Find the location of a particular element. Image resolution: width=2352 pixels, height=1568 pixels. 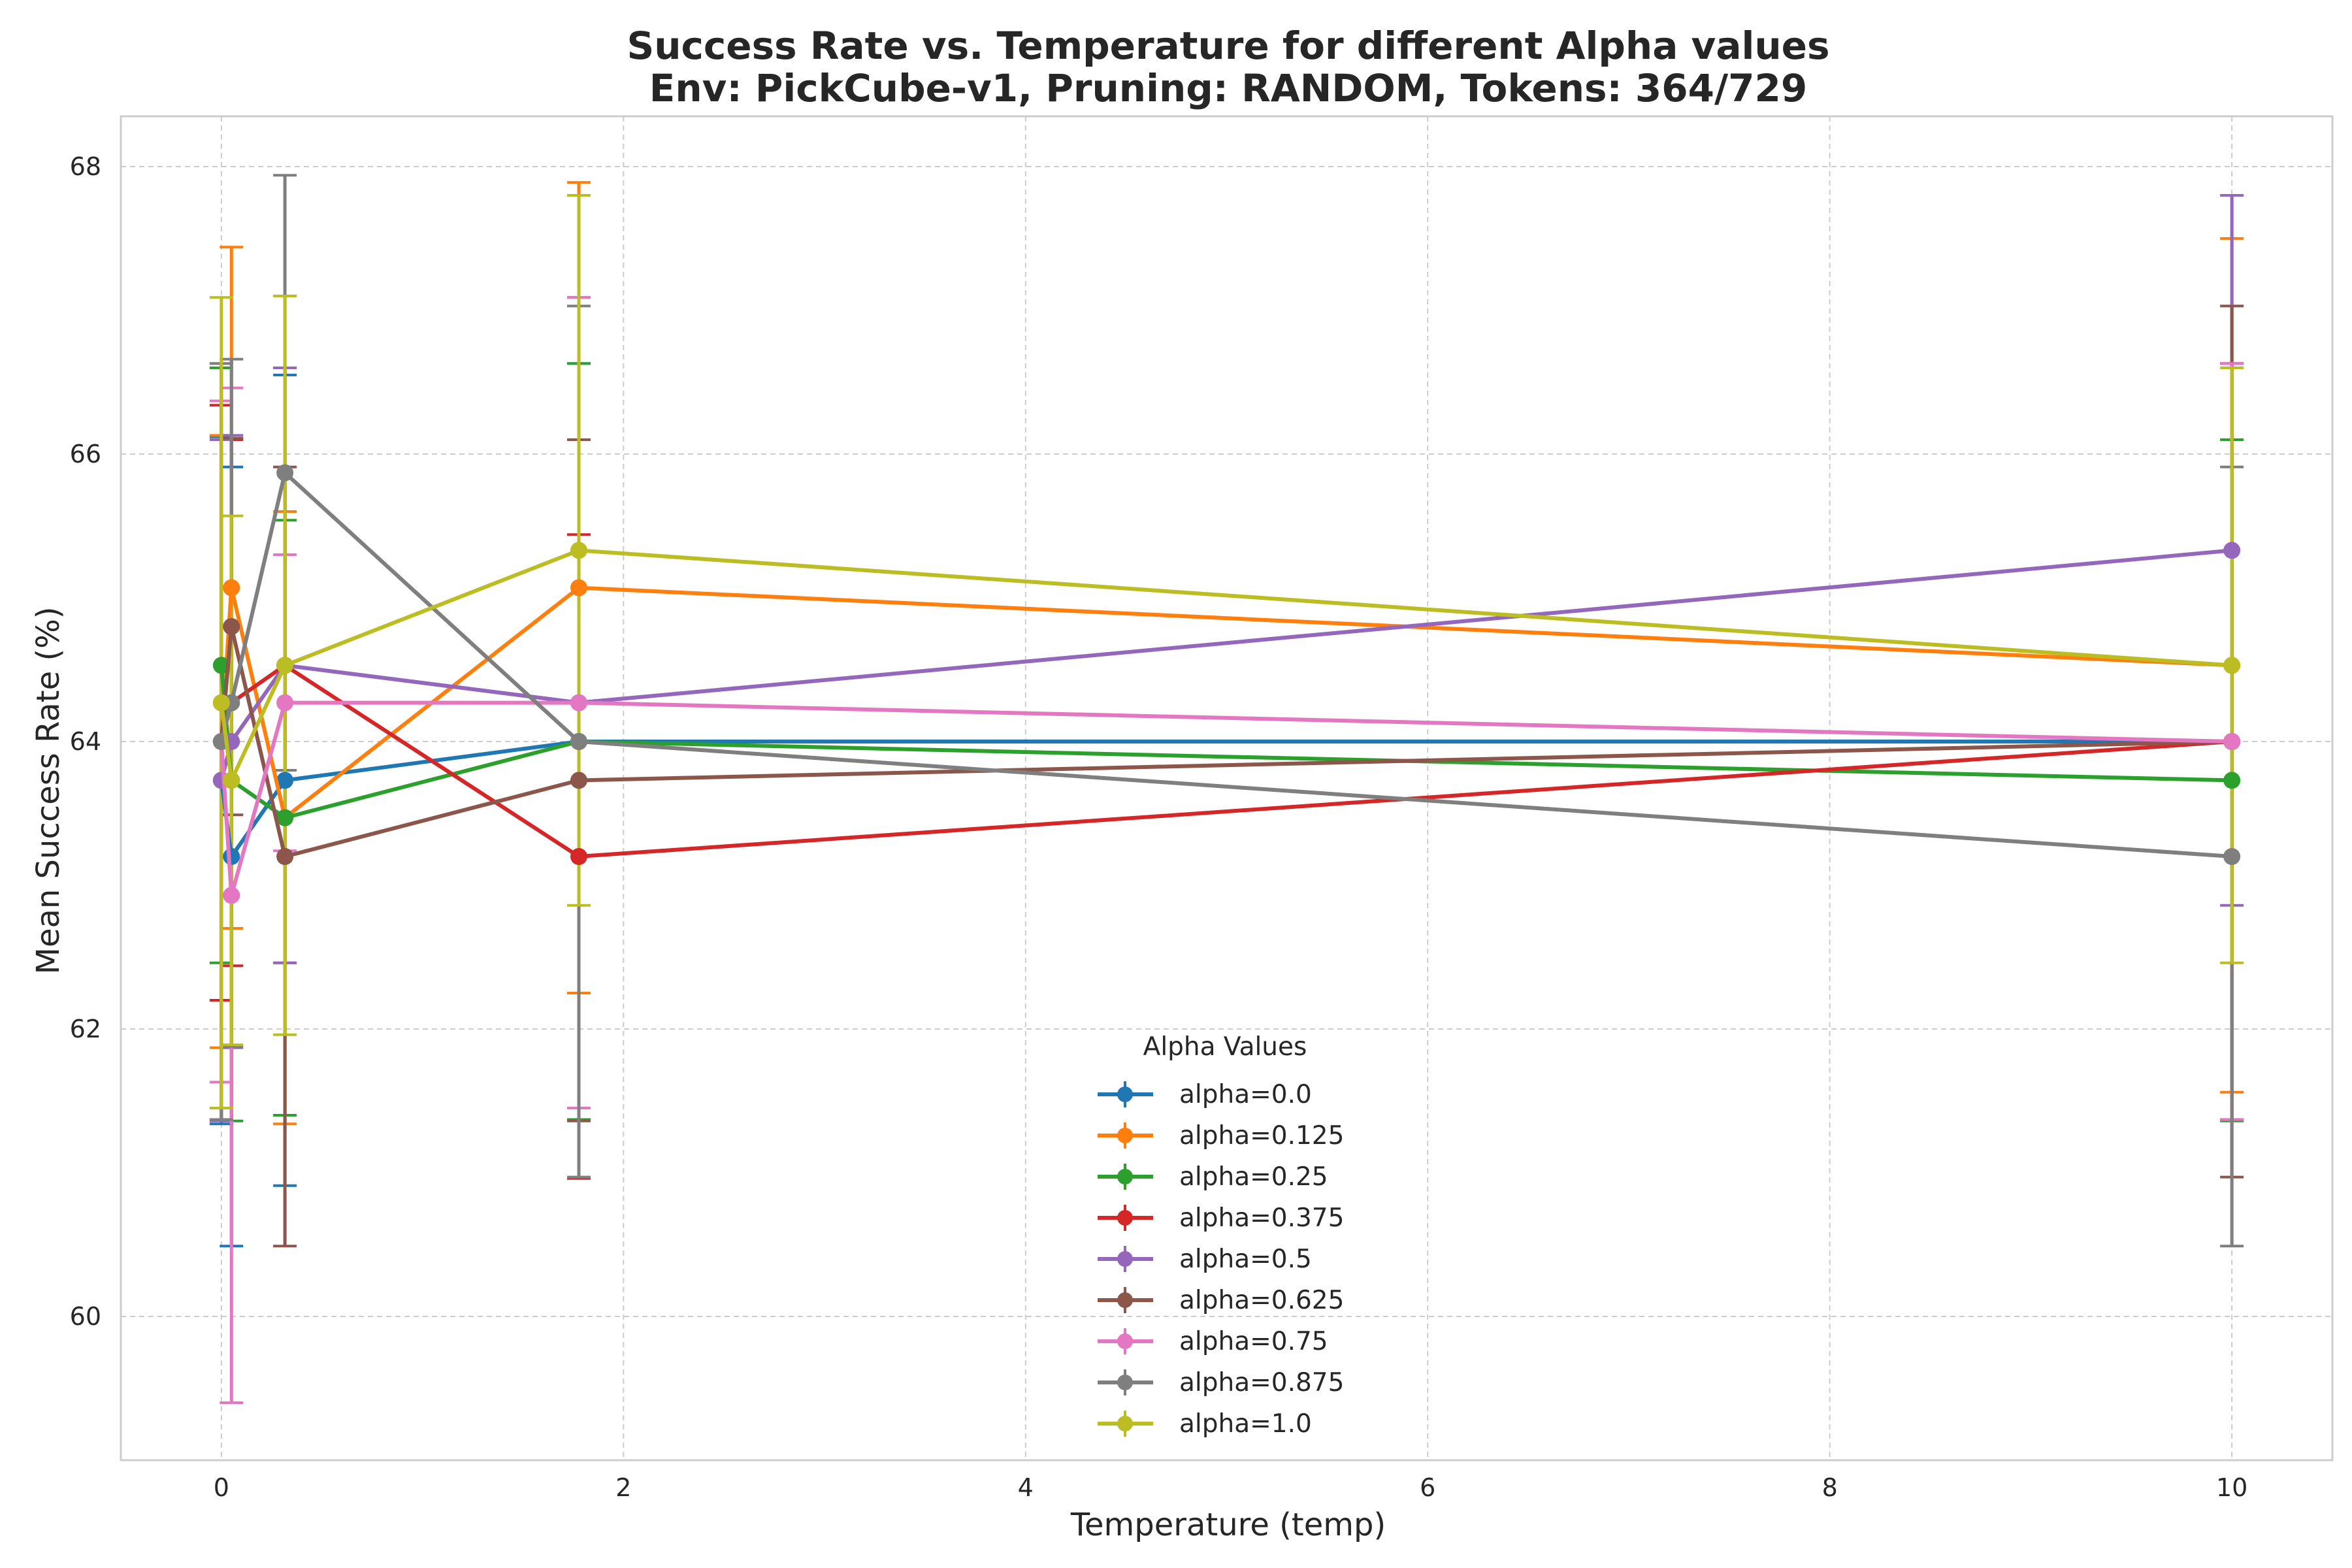

legend-label: alpha=0.875 is located at coordinates (1261, 1382).